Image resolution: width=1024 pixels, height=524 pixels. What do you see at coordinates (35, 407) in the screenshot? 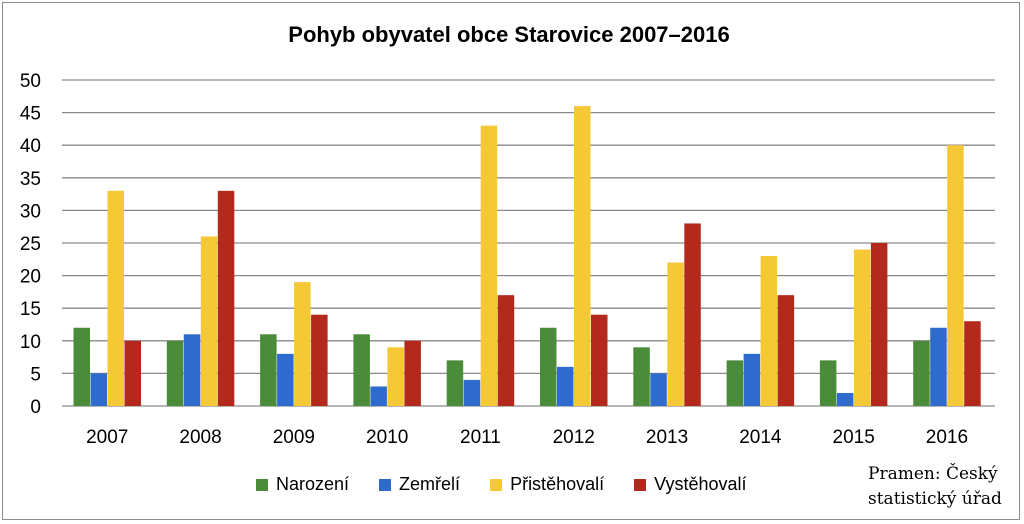
I see `y-tick-label: 0` at bounding box center [35, 407].